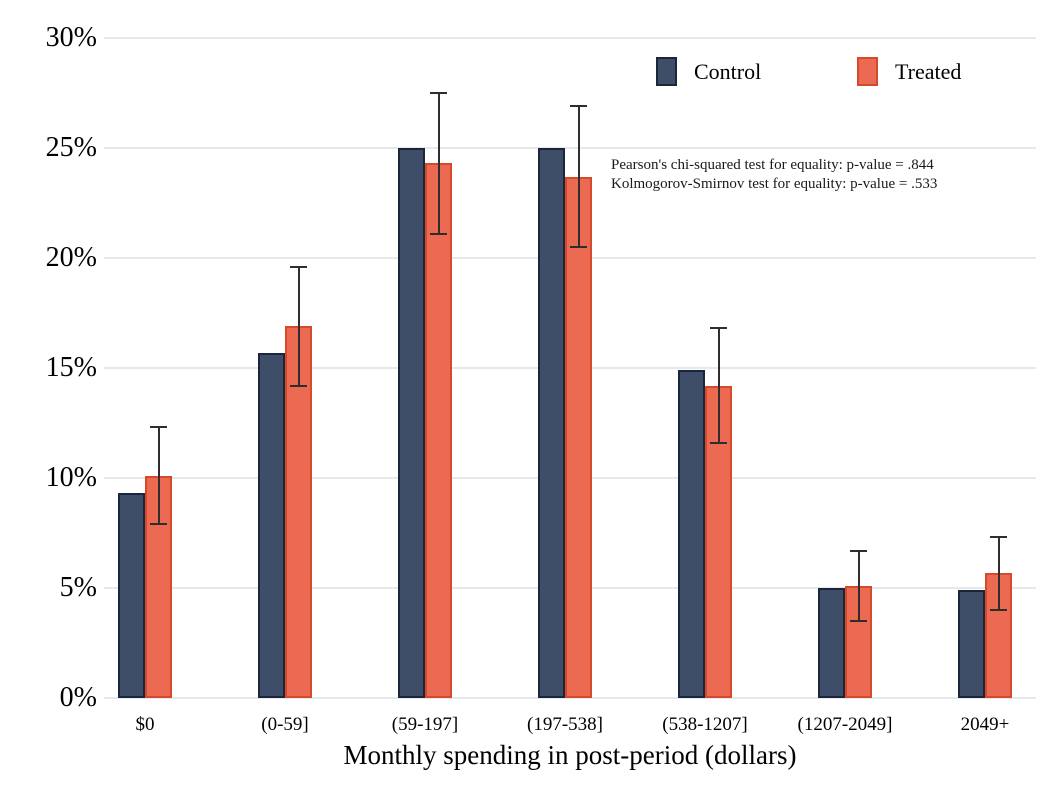  I want to click on legend-item-control: Control, so click(708, 71).